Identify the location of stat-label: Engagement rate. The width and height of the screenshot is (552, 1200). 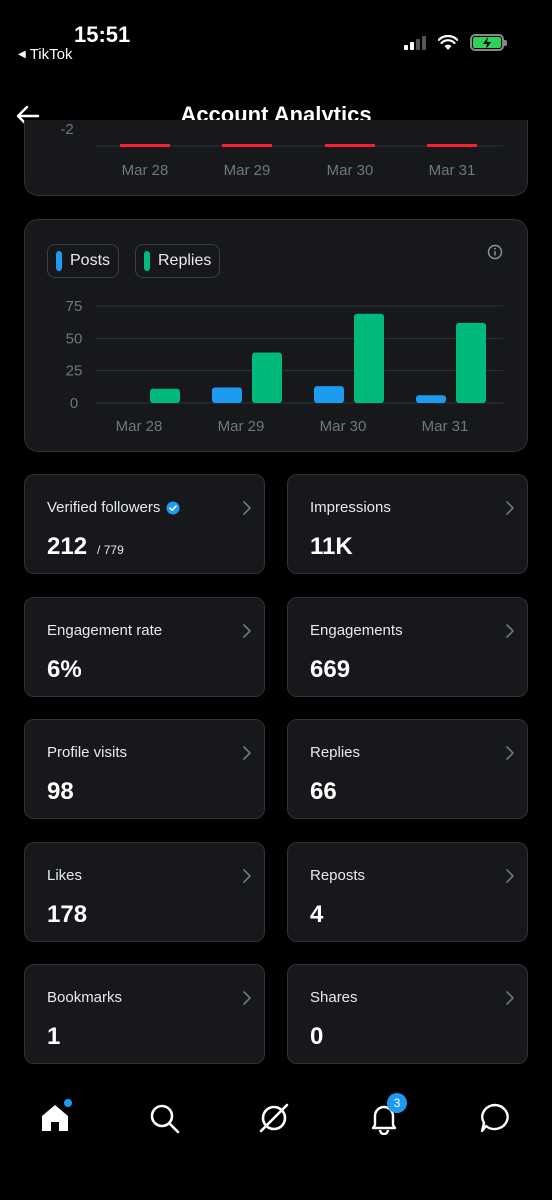
(105, 630).